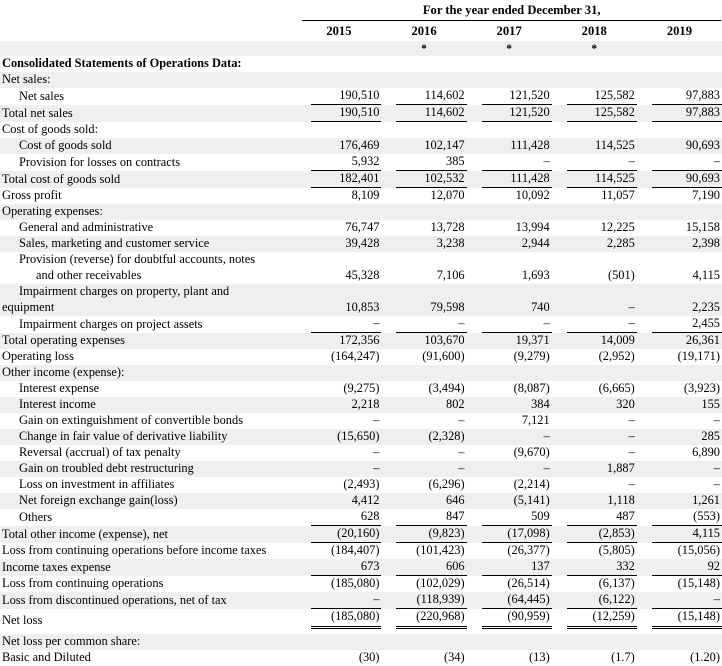  Describe the element at coordinates (361, 48) in the screenshot. I see `asterisk-row: * * *` at that location.